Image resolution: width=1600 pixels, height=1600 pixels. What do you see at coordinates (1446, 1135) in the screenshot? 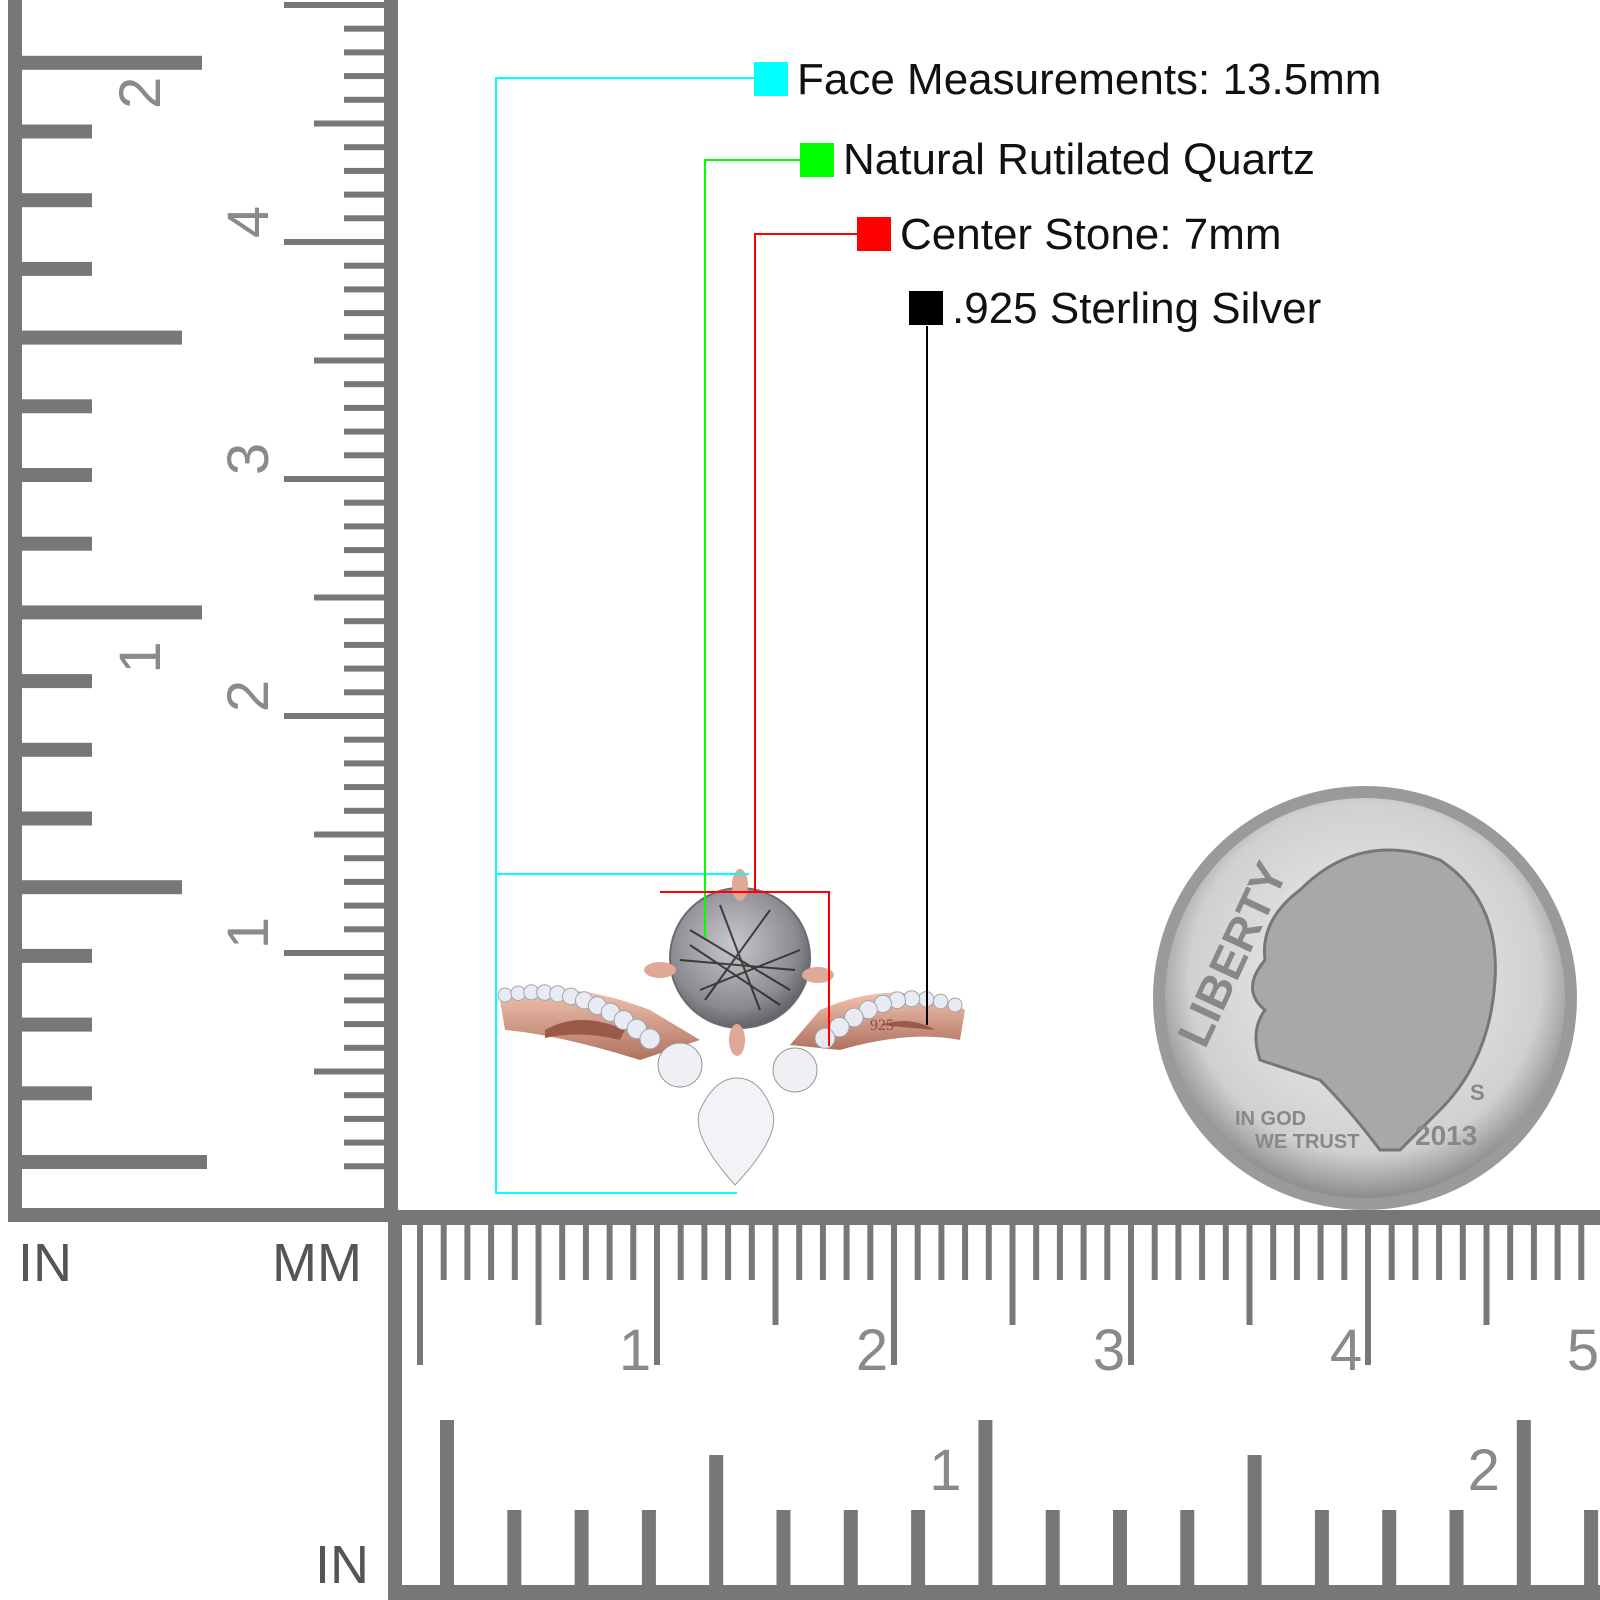
I see `svg-text: 2013` at bounding box center [1446, 1135].